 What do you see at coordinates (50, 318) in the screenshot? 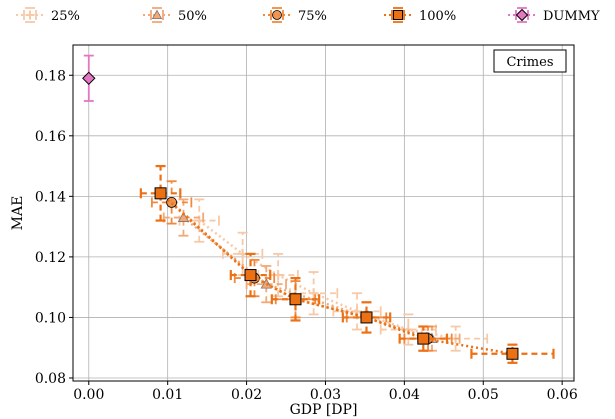
I see `y-tick-label: 0.10` at bounding box center [50, 318].